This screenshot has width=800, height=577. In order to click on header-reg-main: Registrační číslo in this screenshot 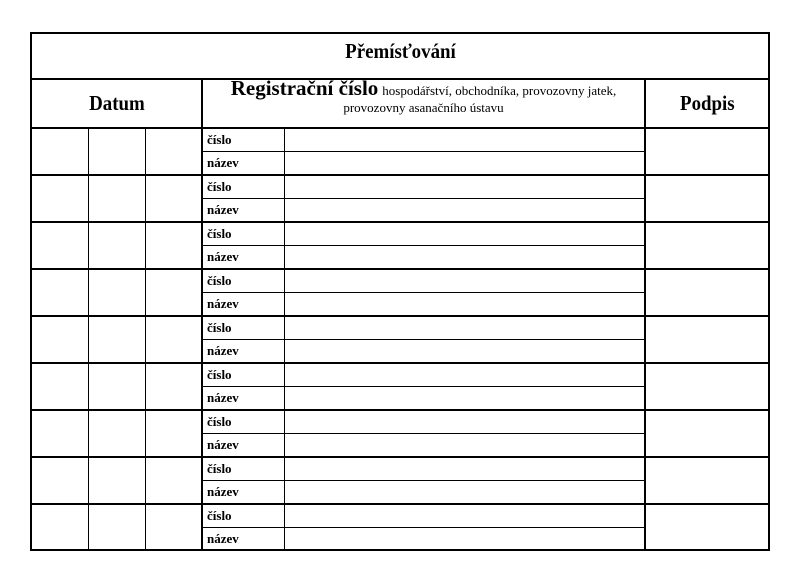, I will do `click(304, 88)`.